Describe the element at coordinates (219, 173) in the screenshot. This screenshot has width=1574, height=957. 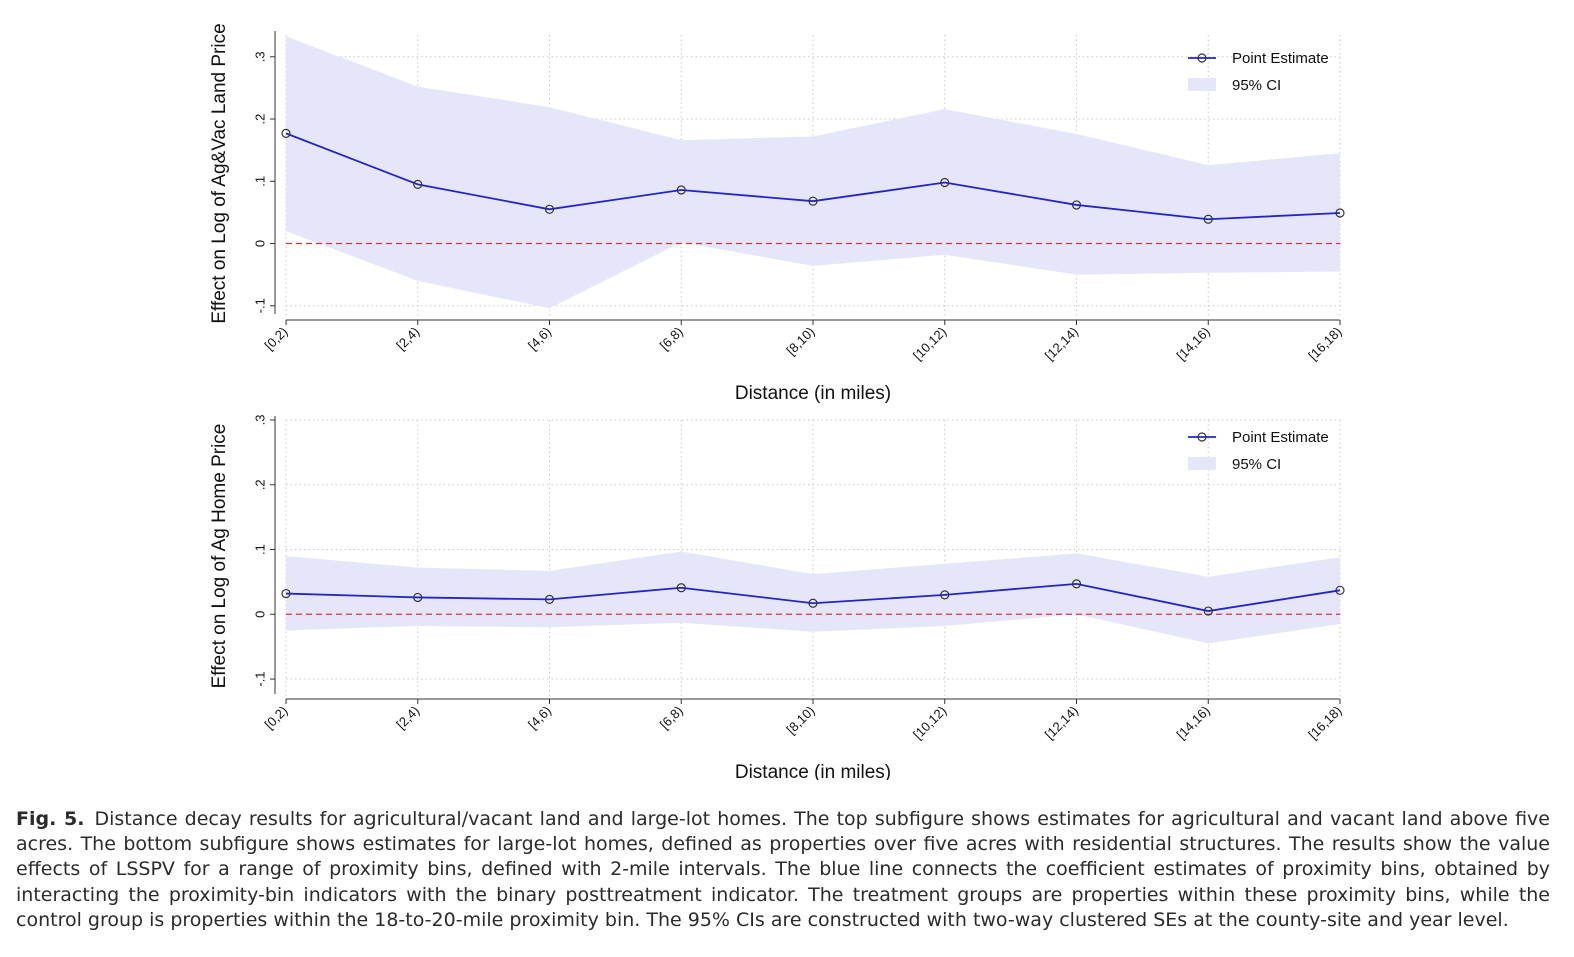
I see `y-axis-title: Effect on Log of Ag&Vac Land Price` at that location.